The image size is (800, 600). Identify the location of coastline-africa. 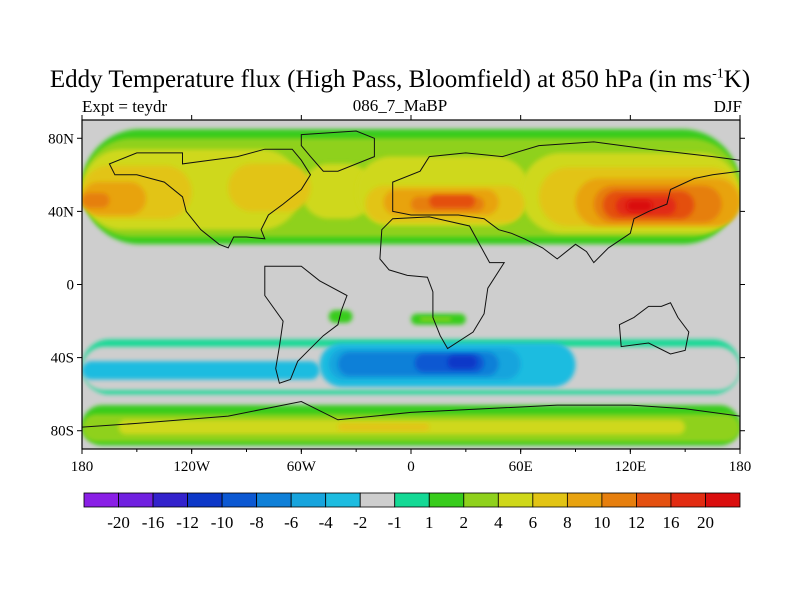
(442, 283).